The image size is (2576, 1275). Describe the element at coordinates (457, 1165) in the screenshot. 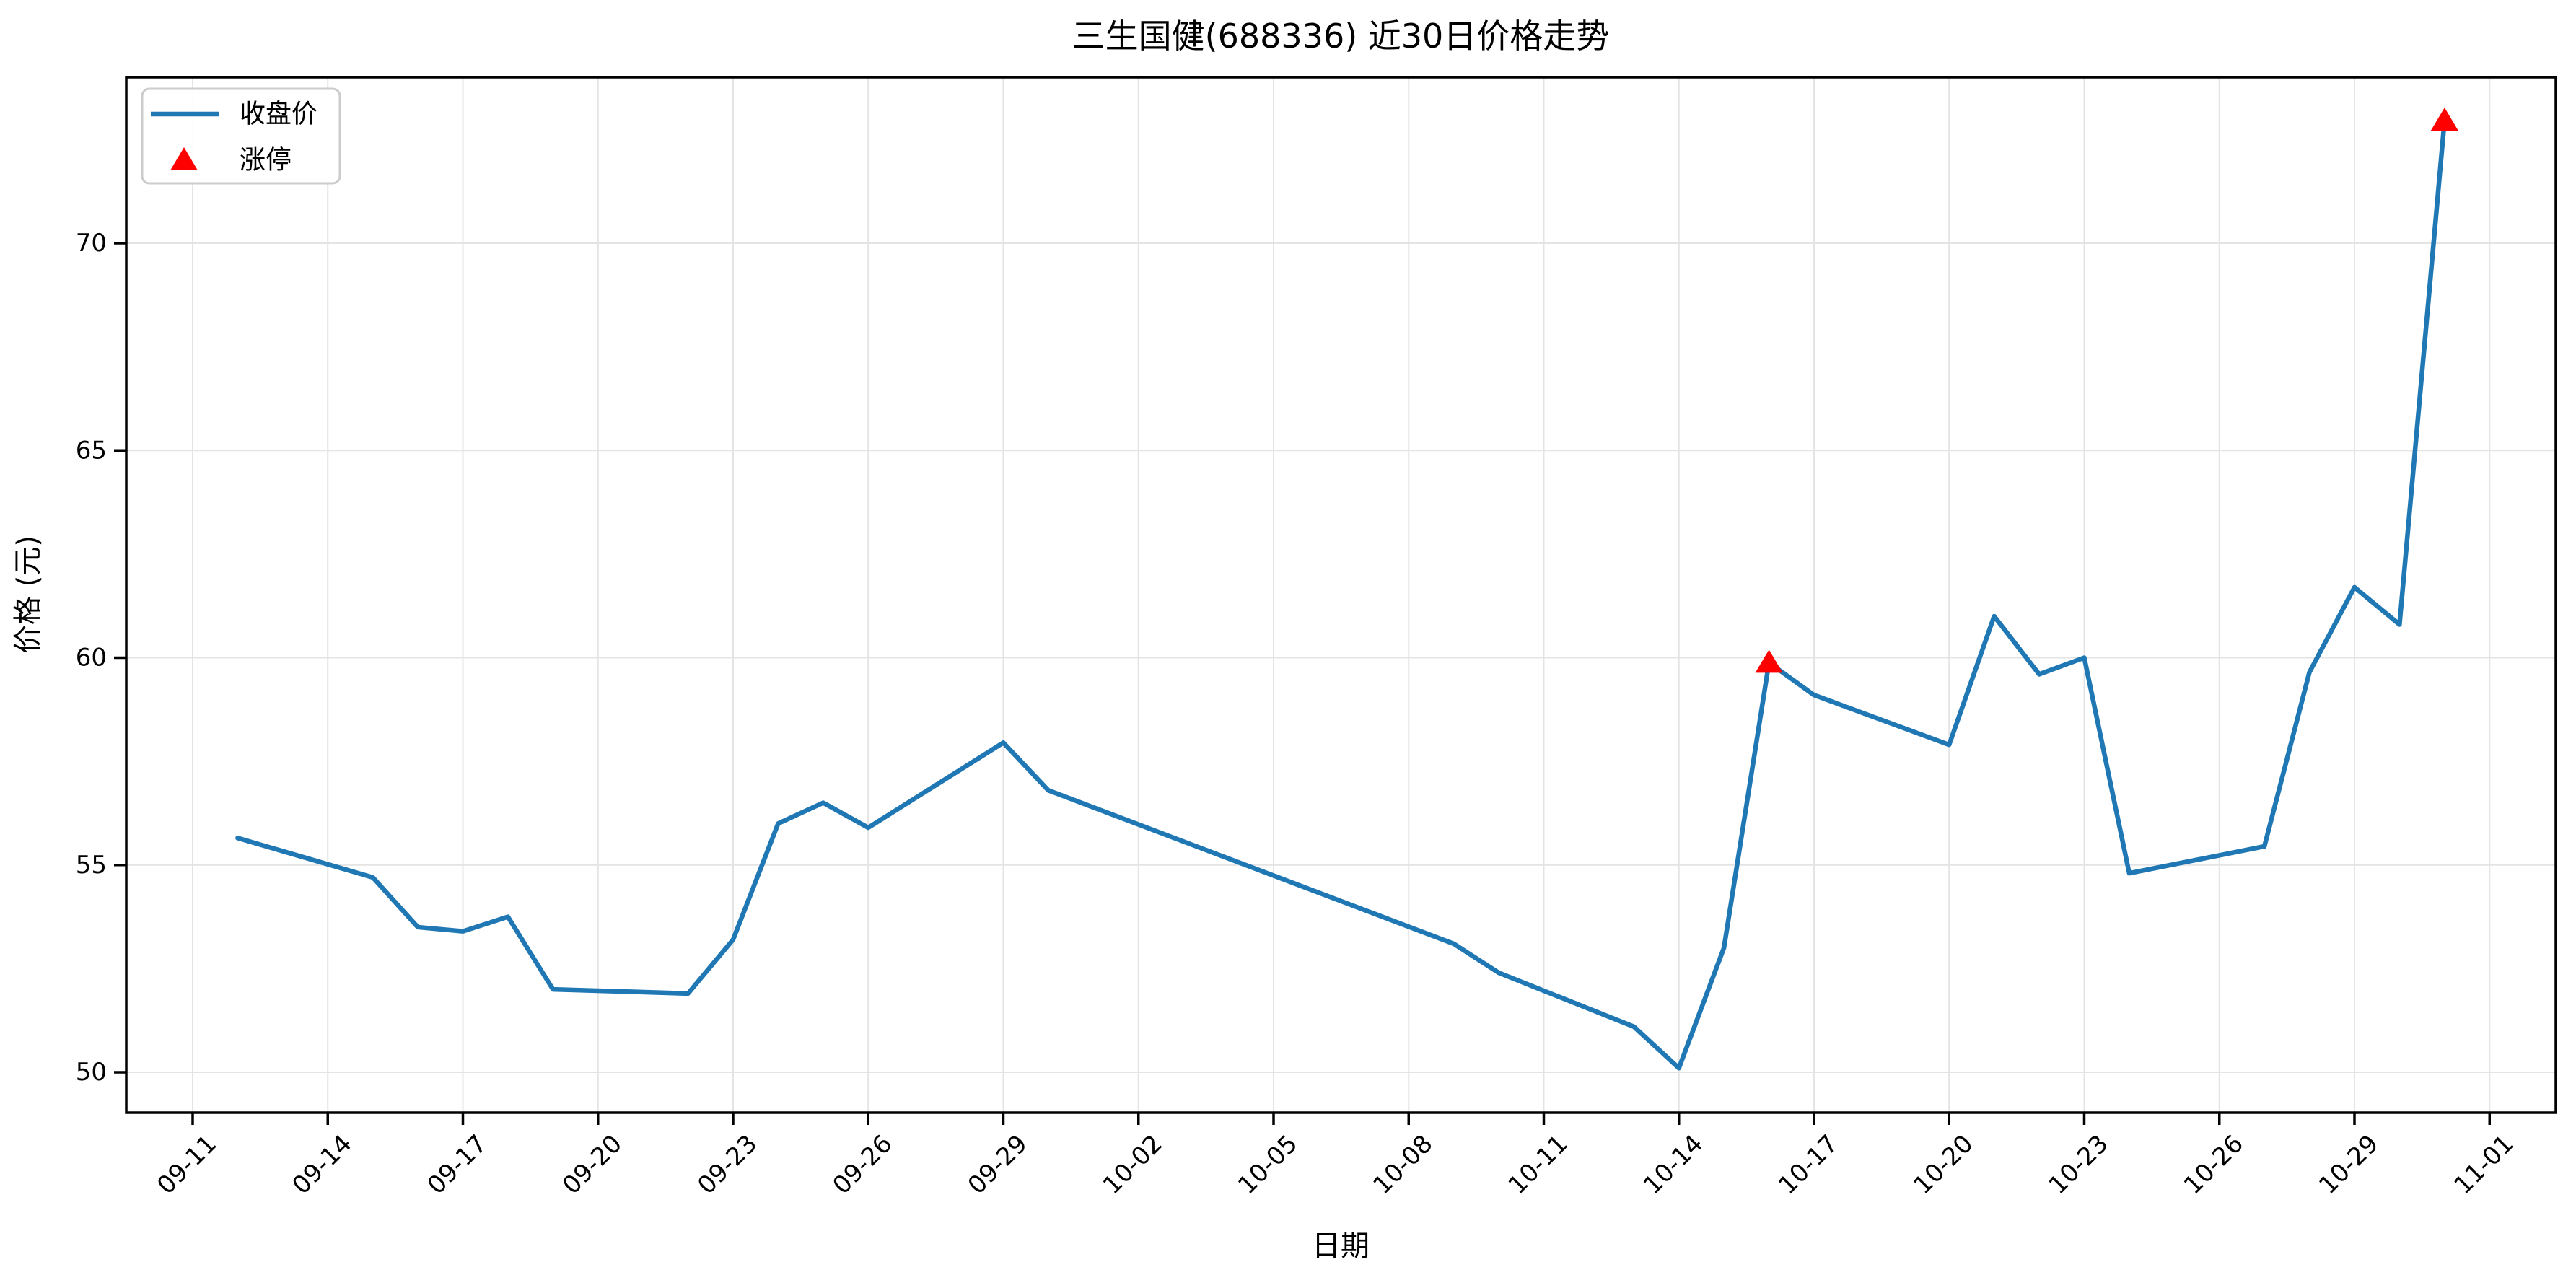

I see `x-tick-label: 09-17` at that location.